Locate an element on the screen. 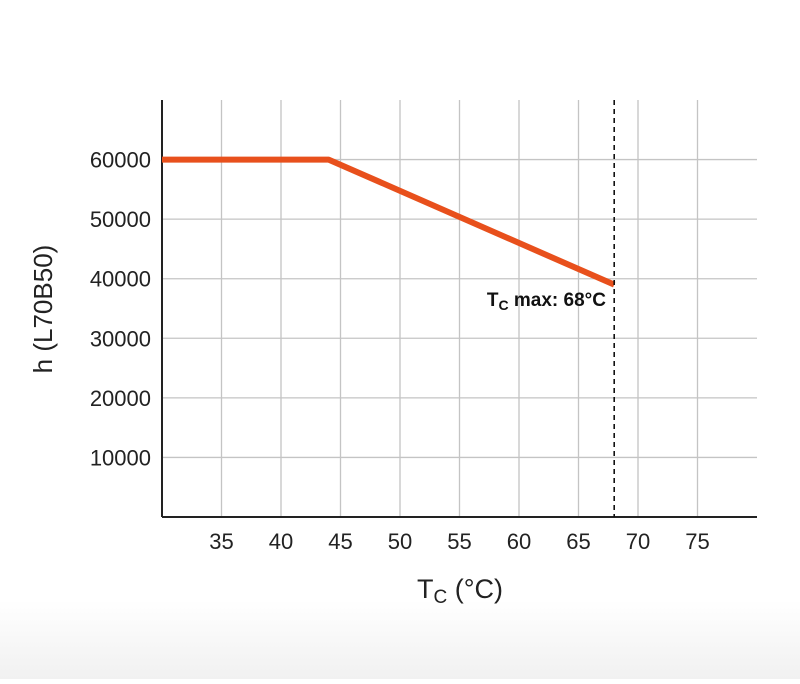 This screenshot has height=684, width=800. series is located at coordinates (389, 222).